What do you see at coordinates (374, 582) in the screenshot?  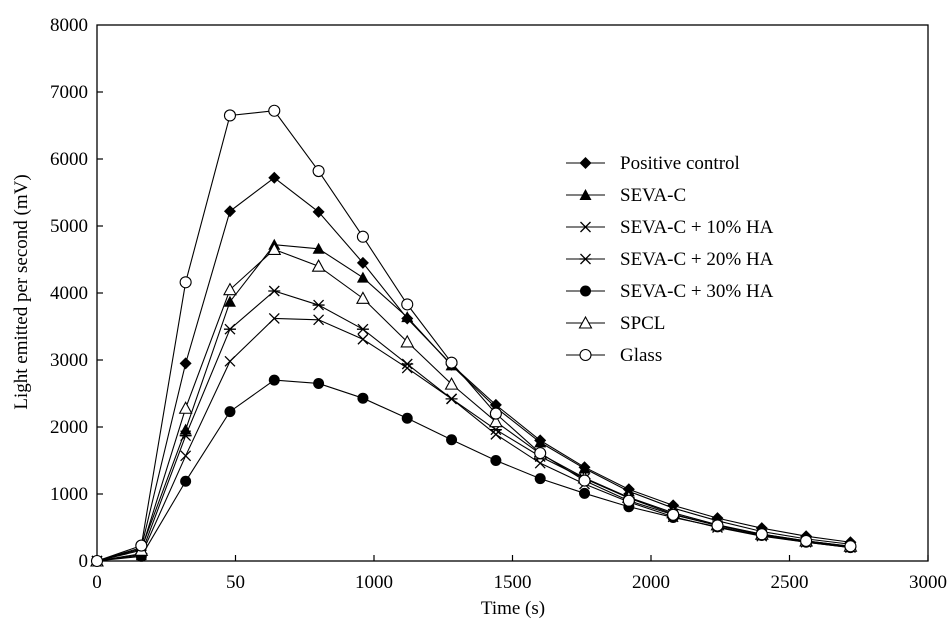 I see `x-tick-label: 1000` at bounding box center [374, 582].